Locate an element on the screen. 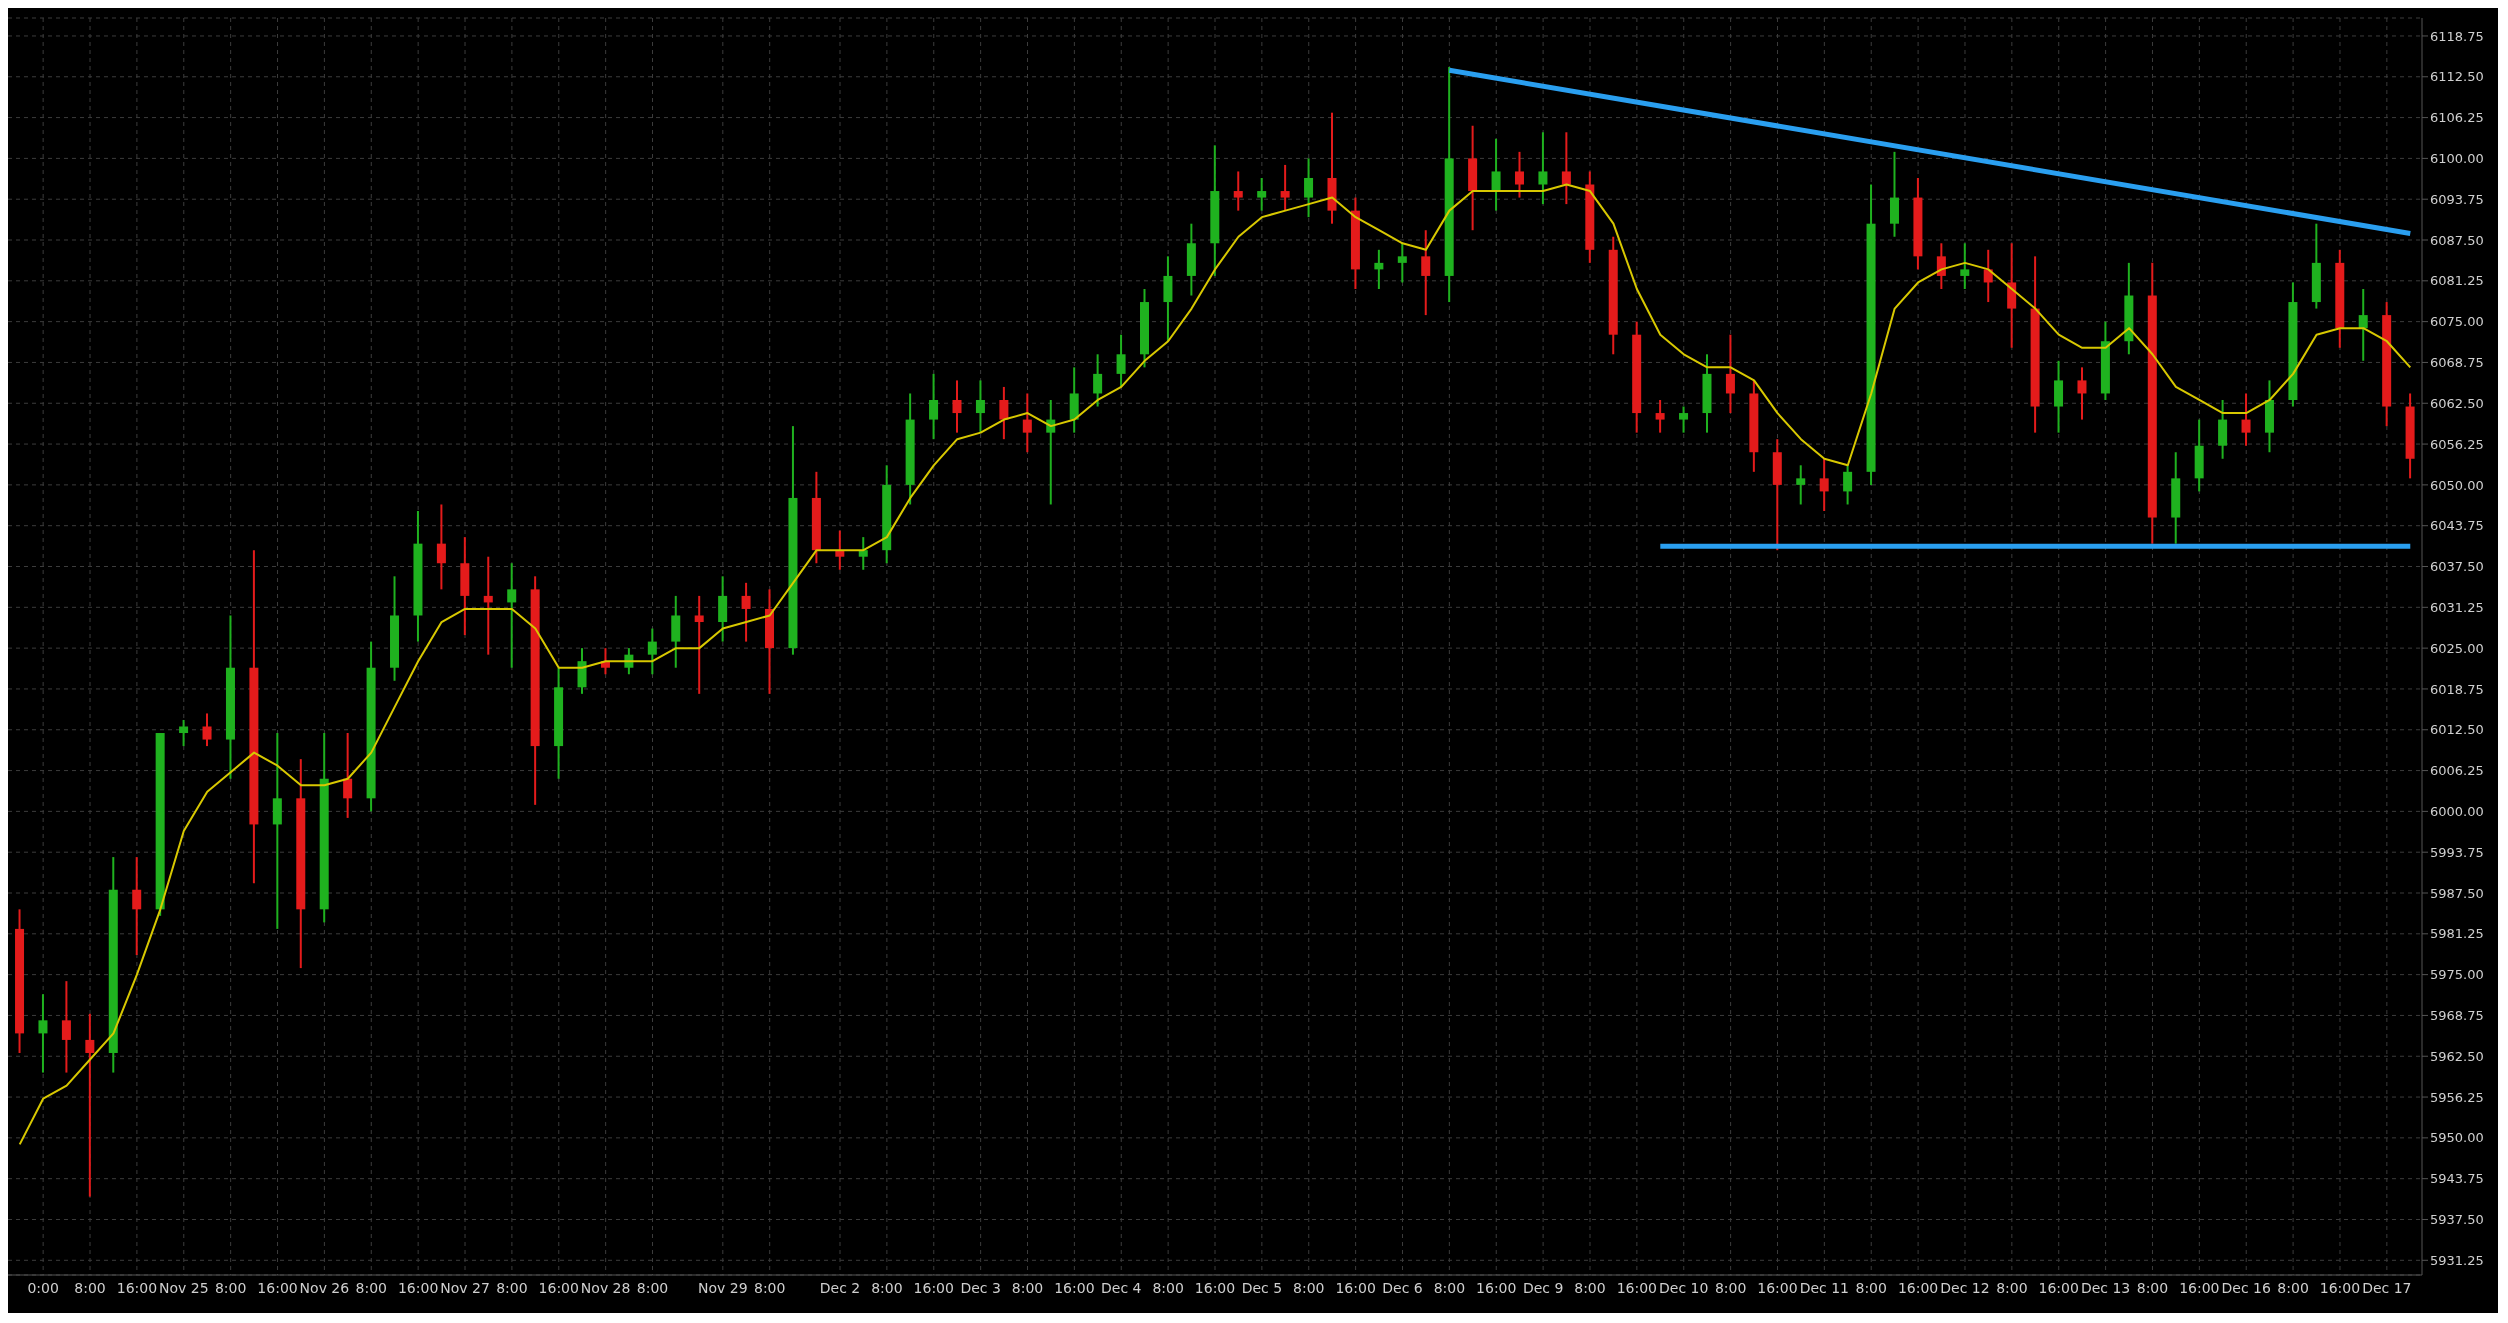 The image size is (2508, 1323). x-tick-label: Dec 4 is located at coordinates (1121, 1287).